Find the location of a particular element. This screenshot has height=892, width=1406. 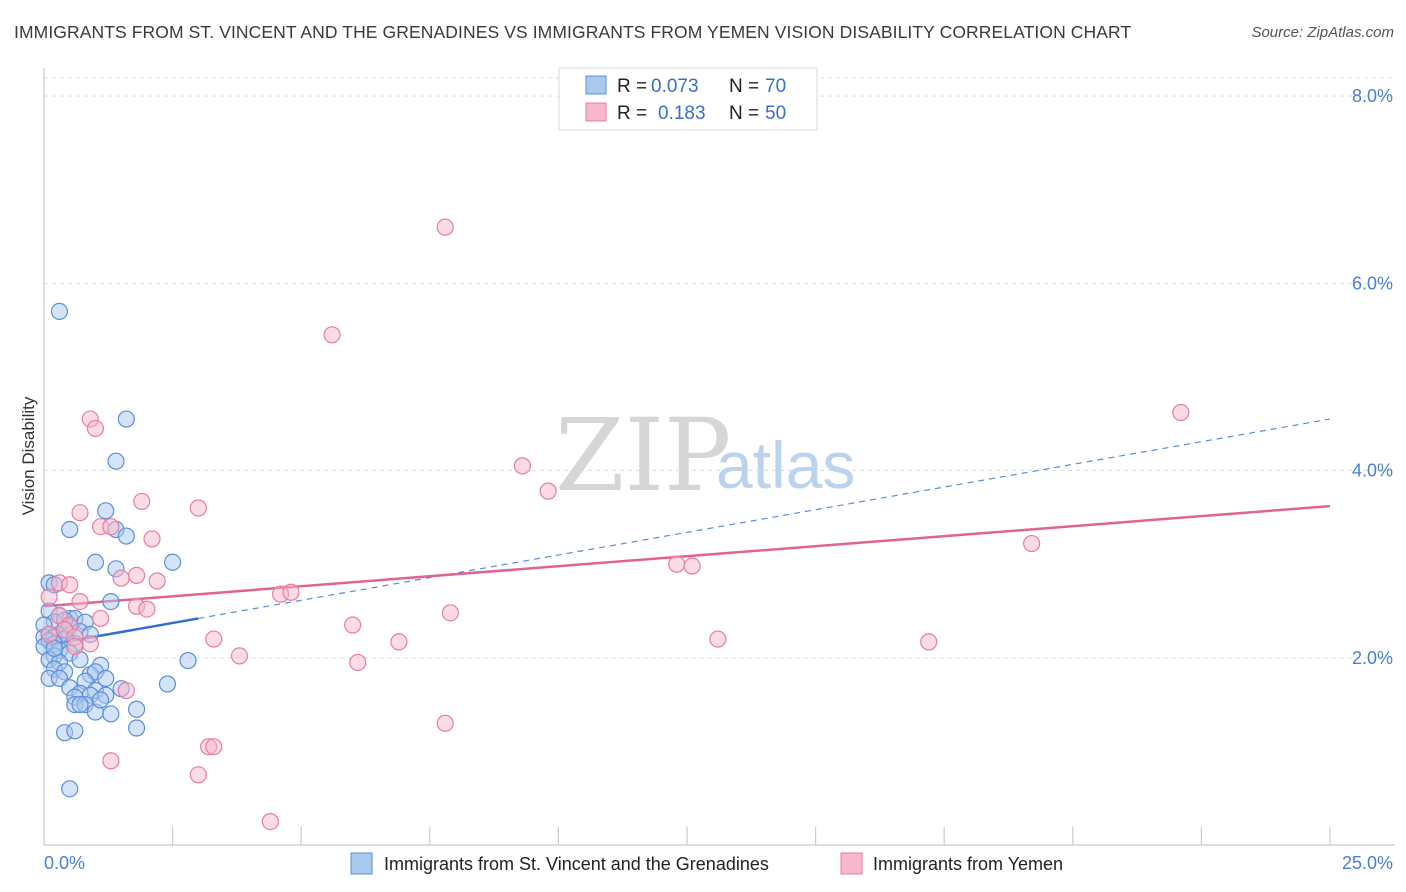

watermark: ZIP atlas is located at coordinates (705, 455).